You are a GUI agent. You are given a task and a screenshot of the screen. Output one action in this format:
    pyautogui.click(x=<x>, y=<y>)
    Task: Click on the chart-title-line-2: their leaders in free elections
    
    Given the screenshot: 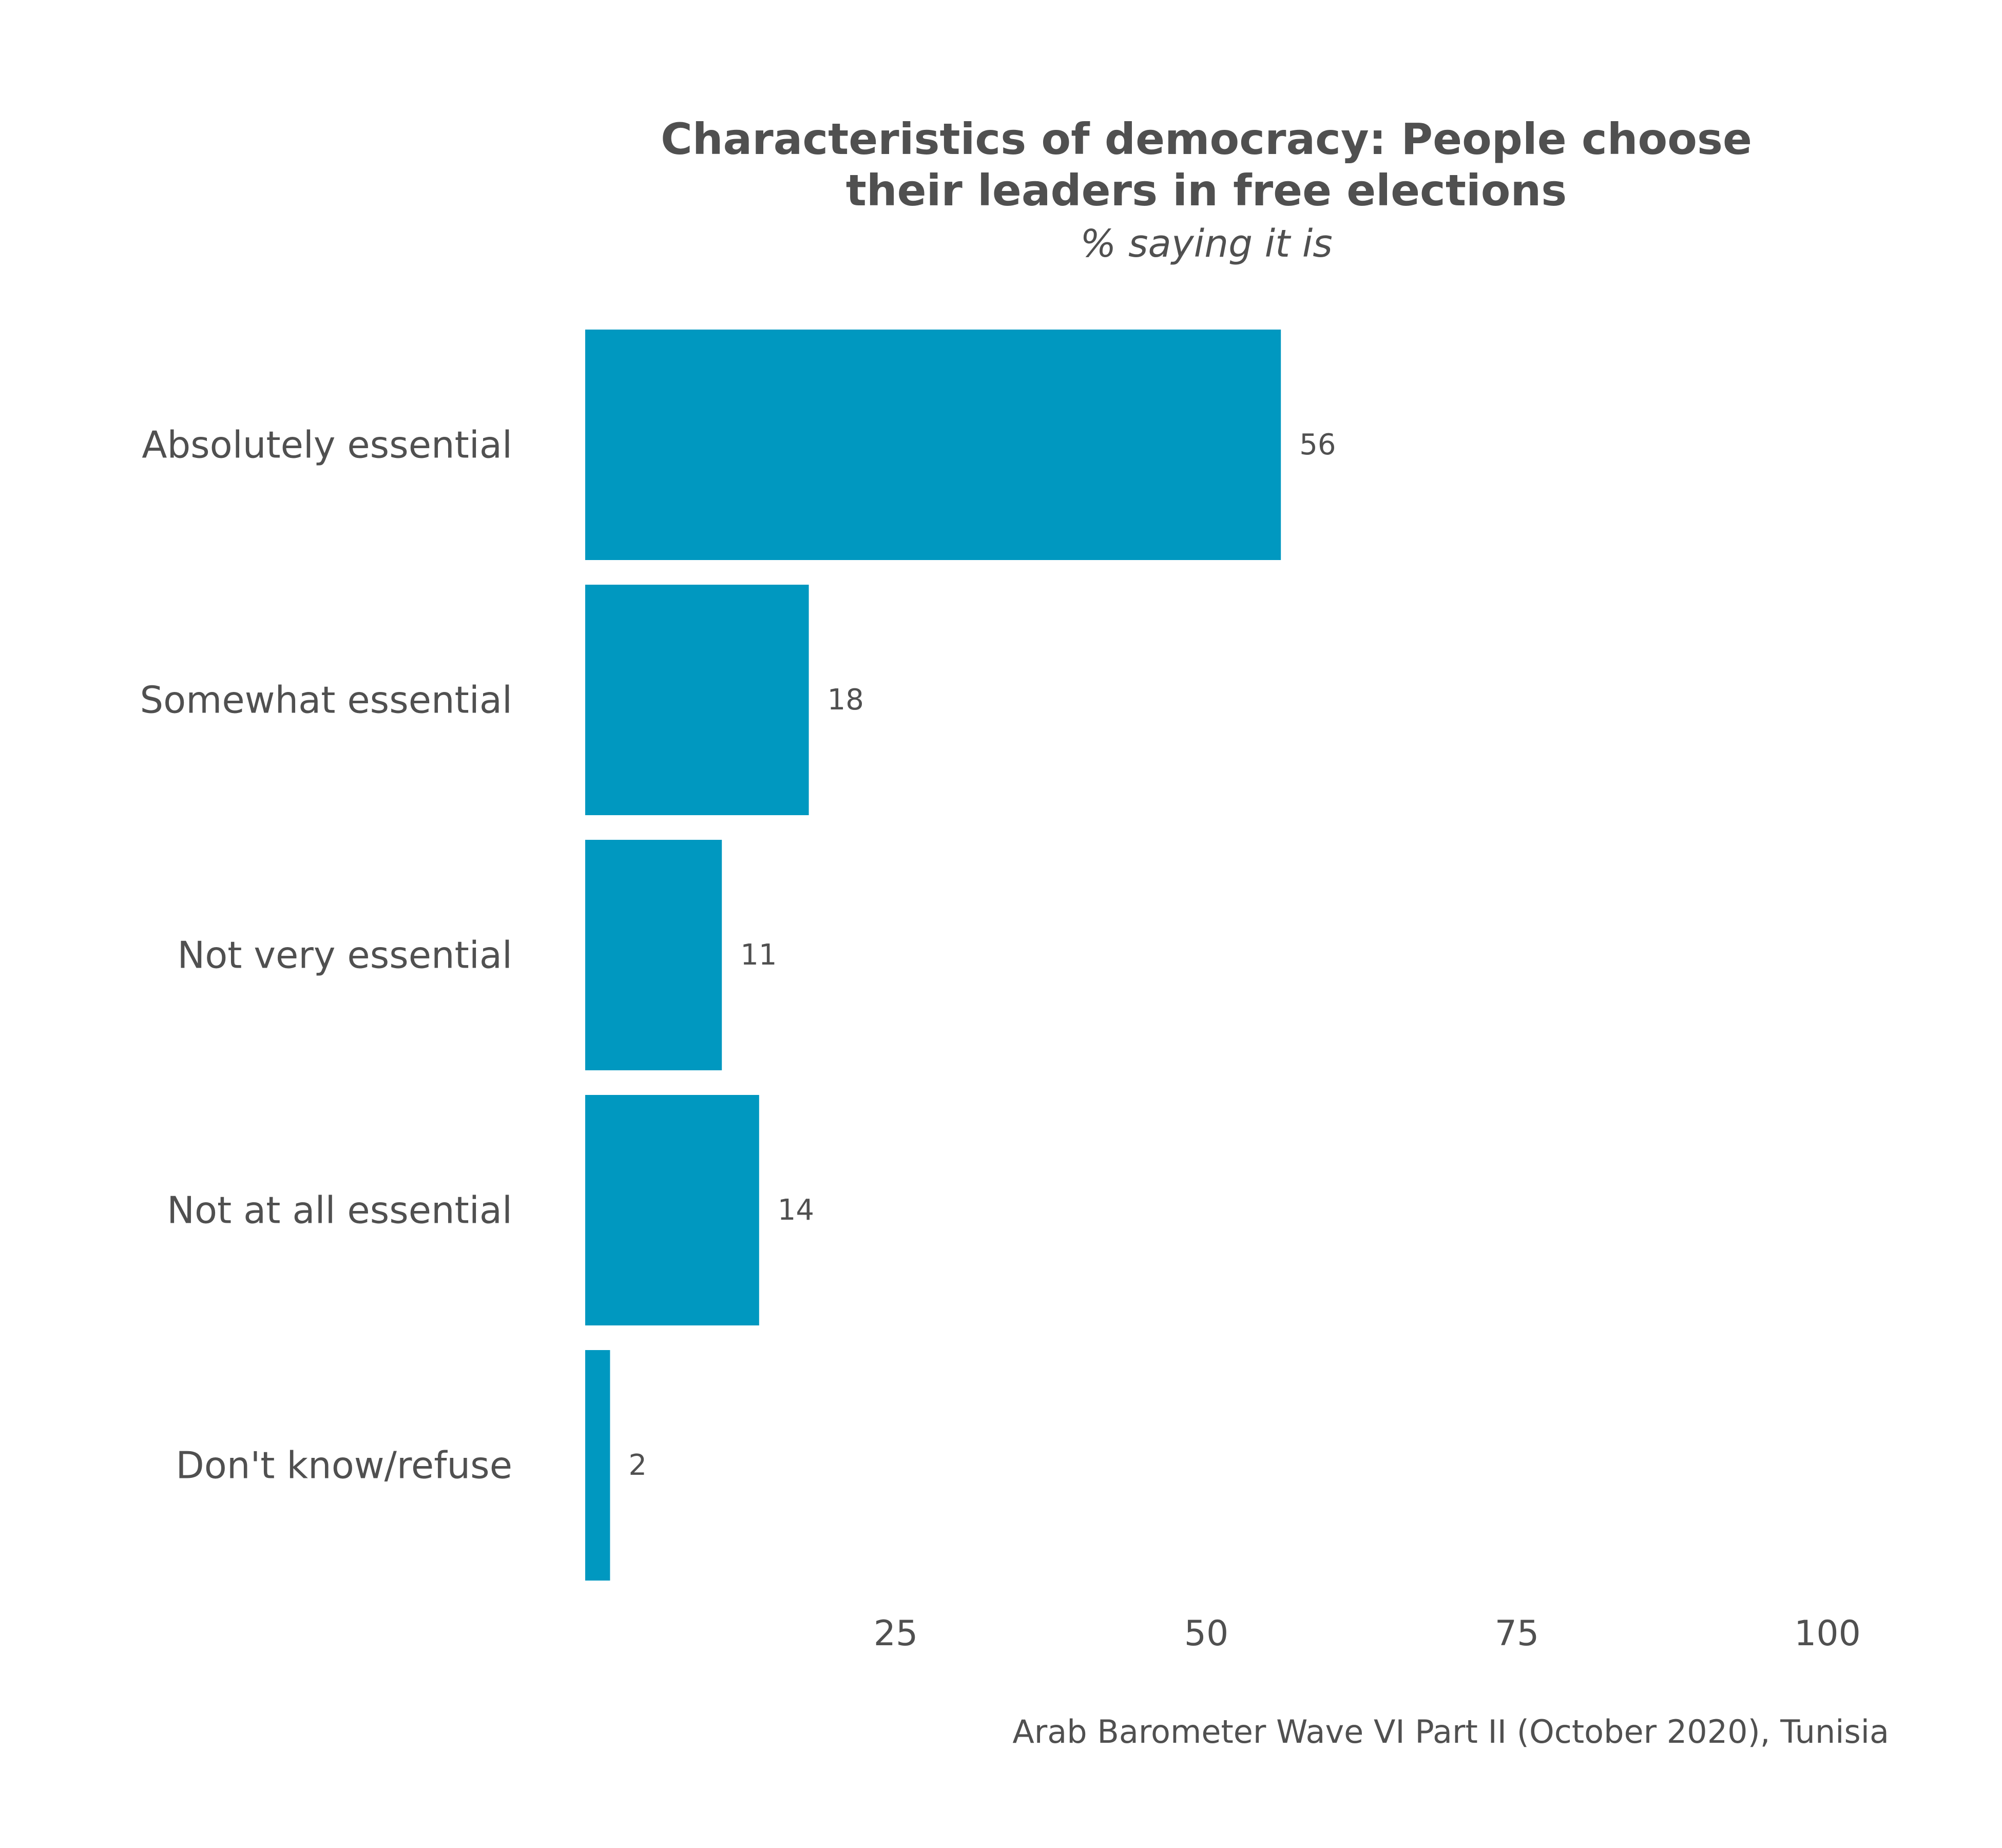 What is the action you would take?
    pyautogui.click(x=1206, y=190)
    